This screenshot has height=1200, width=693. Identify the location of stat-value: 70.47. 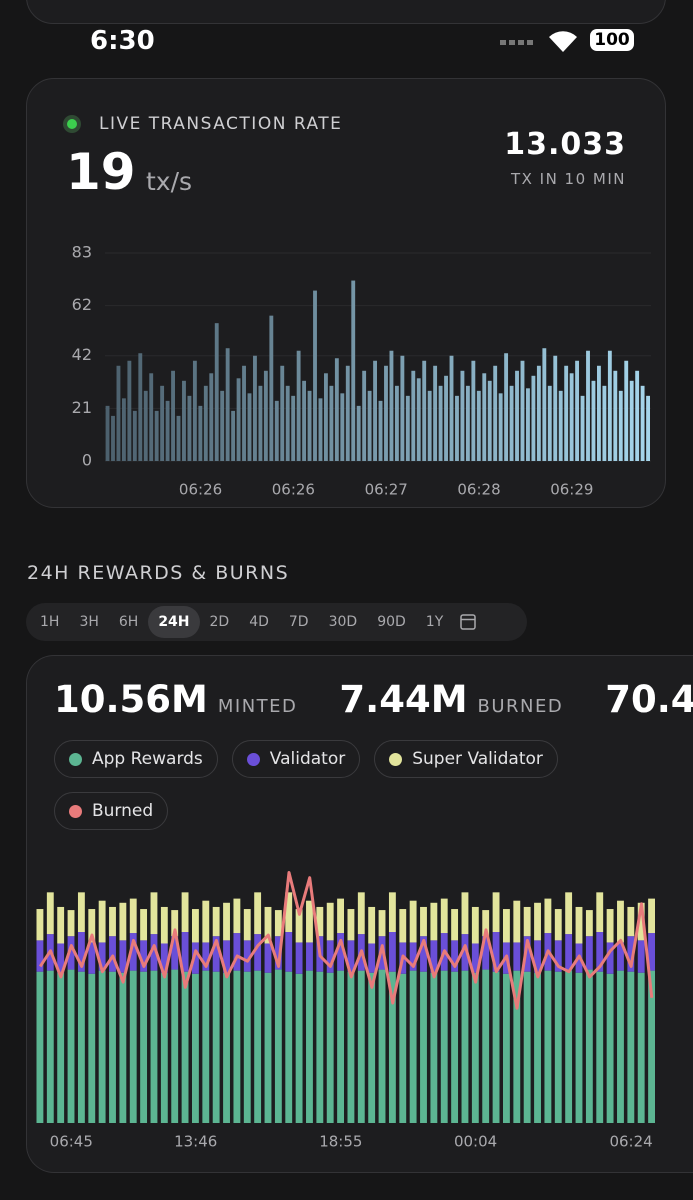
(649, 699).